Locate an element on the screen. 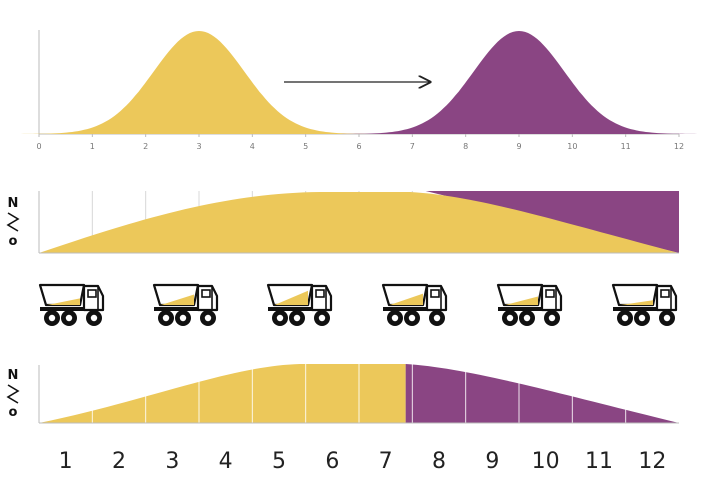  x-tick-labels: 0 1 2 3 4 5 6 7 8 9 10 11 12 is located at coordinates (360, 142).